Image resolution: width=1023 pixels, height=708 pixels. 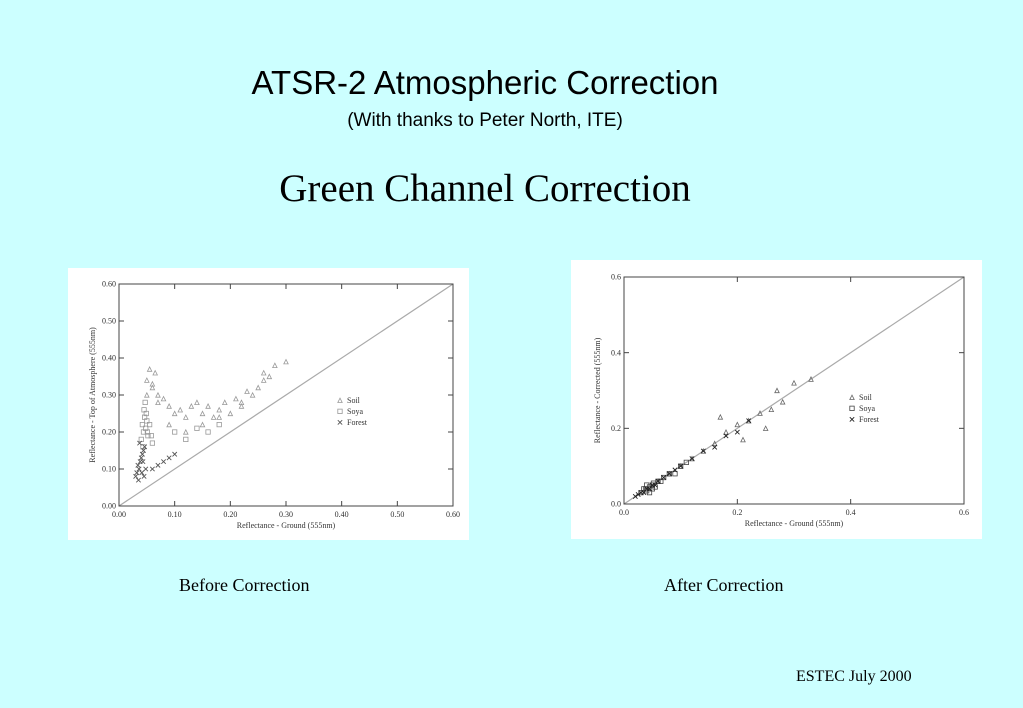 I want to click on x-tick-label: 0.60, so click(x=453, y=514).